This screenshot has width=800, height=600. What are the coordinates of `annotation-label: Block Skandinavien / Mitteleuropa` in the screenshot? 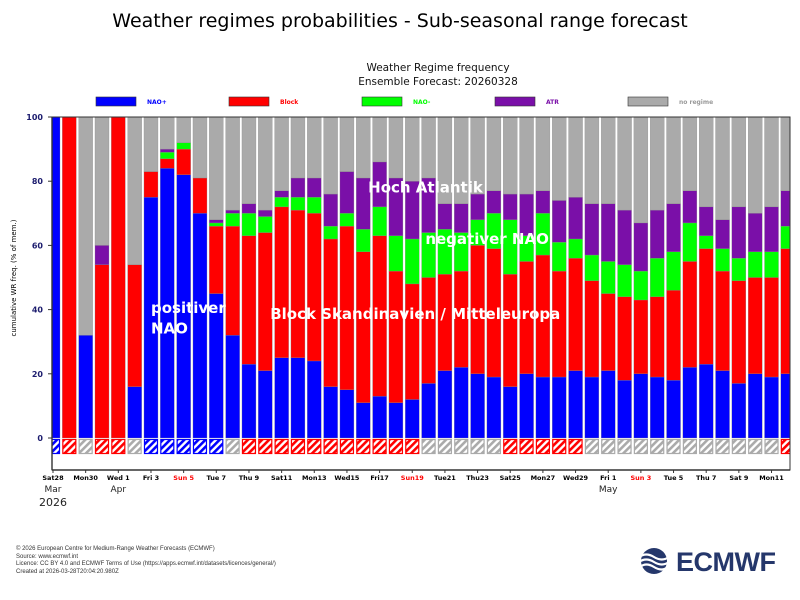 It's located at (415, 314).